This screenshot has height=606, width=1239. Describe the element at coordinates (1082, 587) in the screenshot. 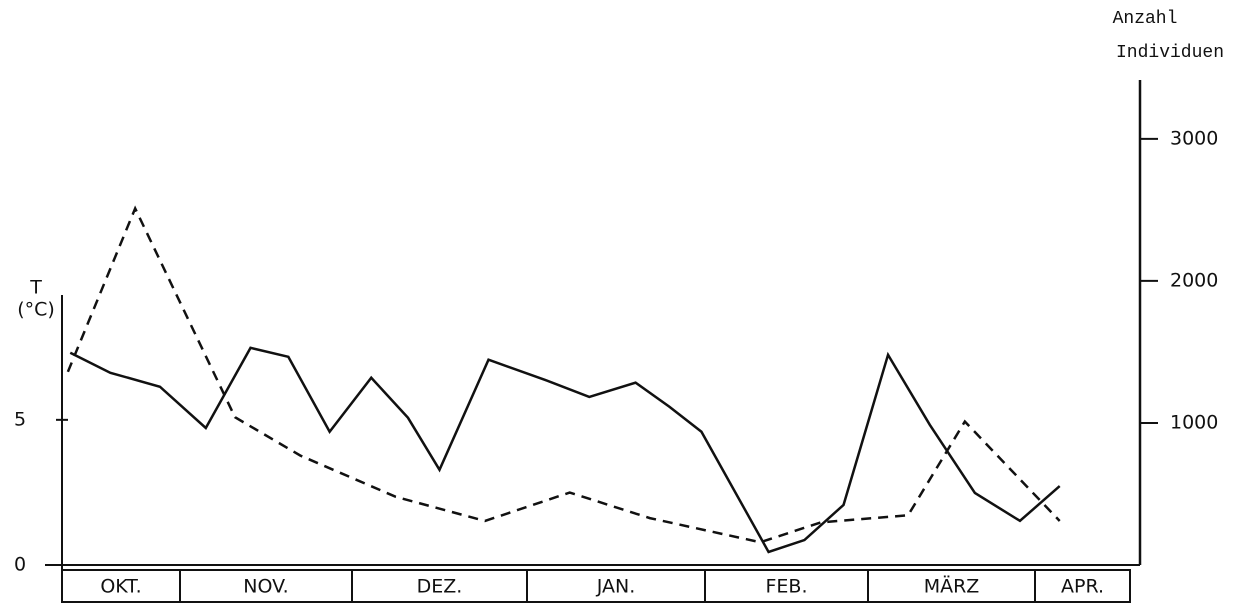

I see `x-tick-label: APR.` at that location.